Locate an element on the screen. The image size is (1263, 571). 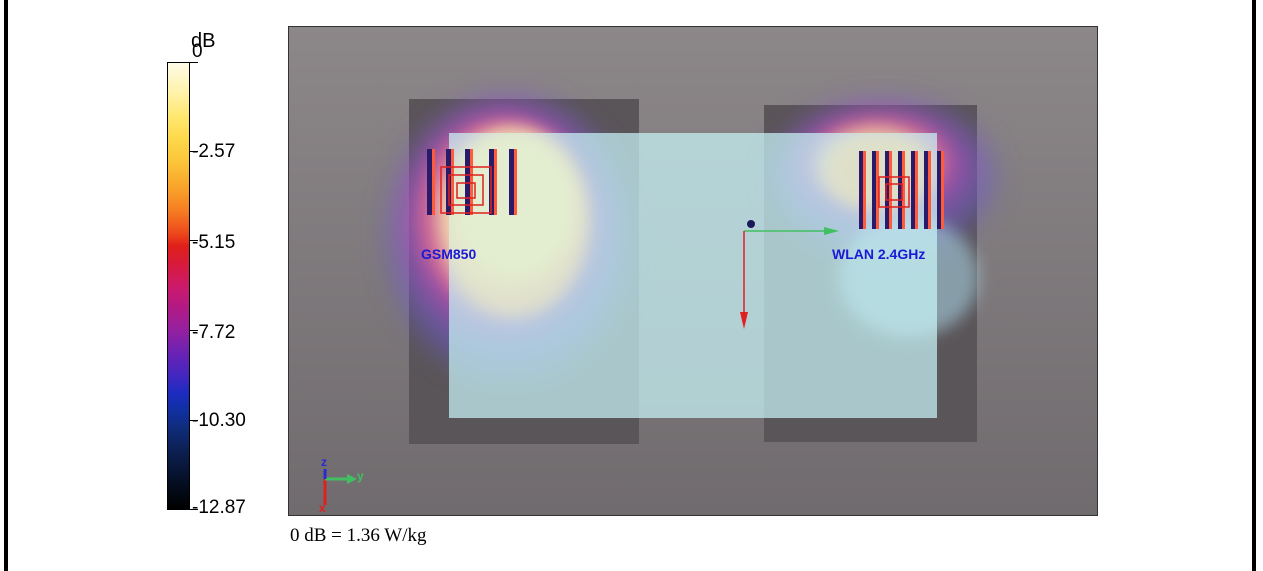
frame-left-border is located at coordinates (6, 285).